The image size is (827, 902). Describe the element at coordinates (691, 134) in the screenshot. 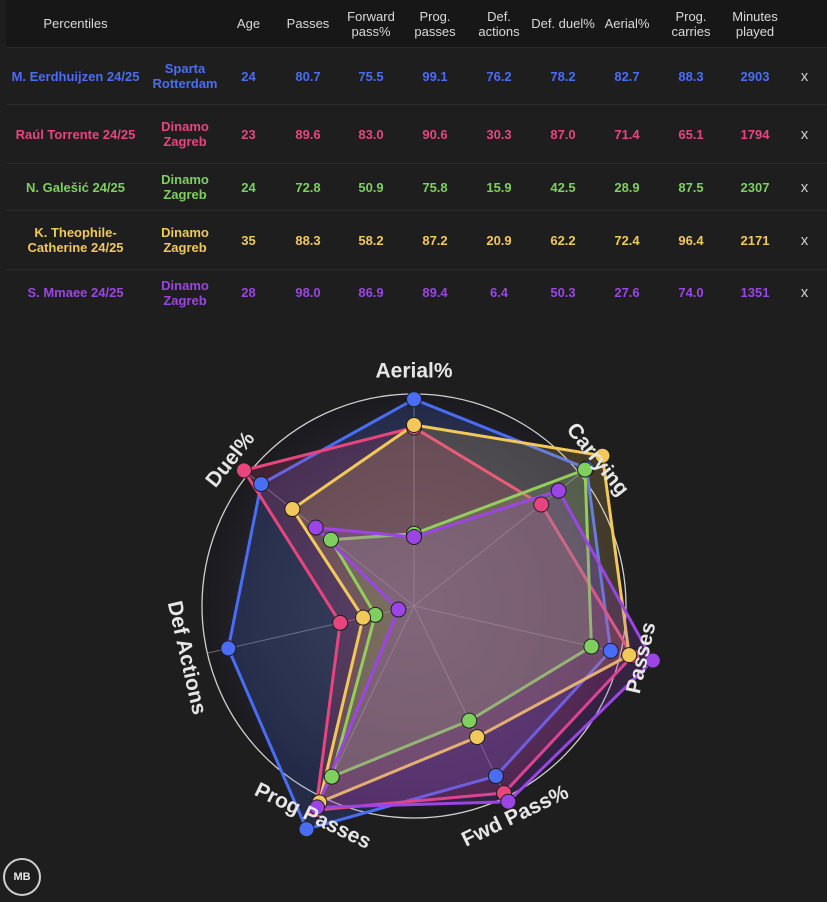

I see `prog-carries-cell: 65.1` at that location.